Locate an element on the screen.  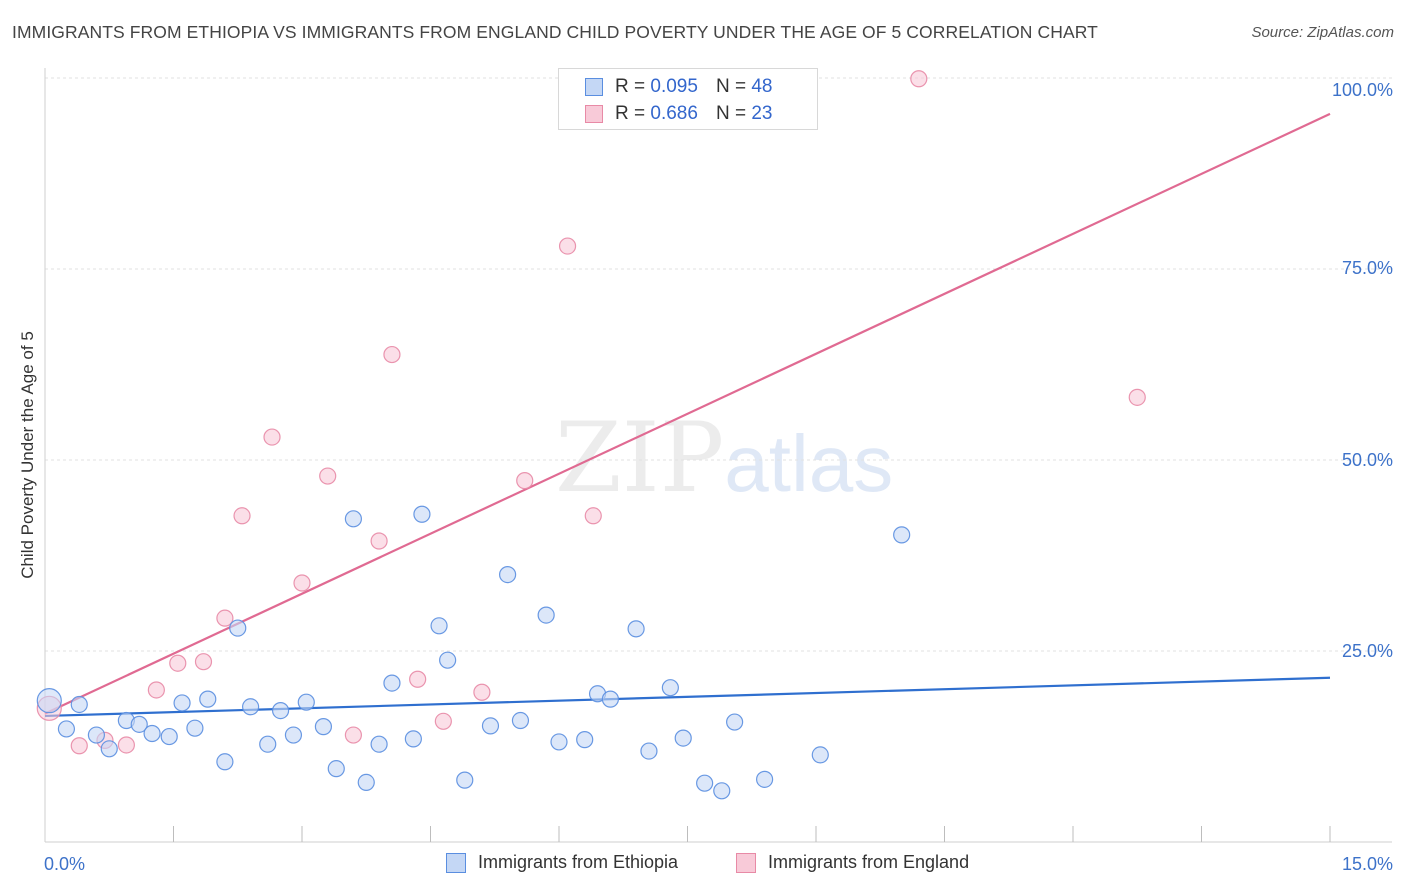
source-label: Source: ZipAtlas.com is located at coordinates (1322, 32).